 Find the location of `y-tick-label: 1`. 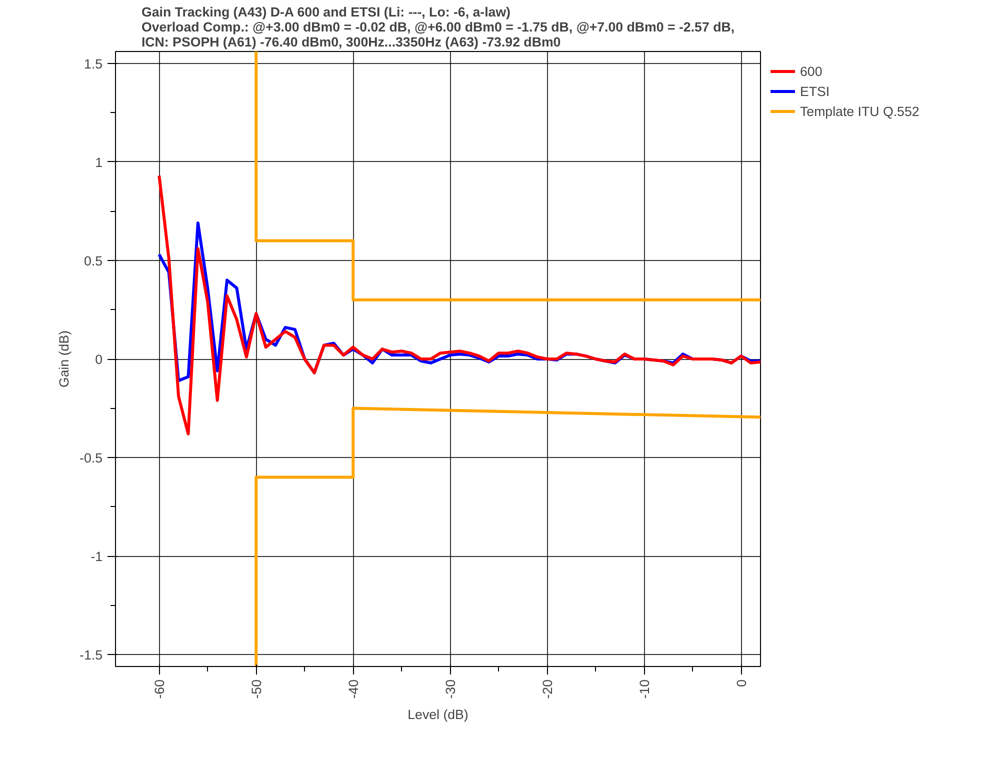

y-tick-label: 1 is located at coordinates (99, 162).